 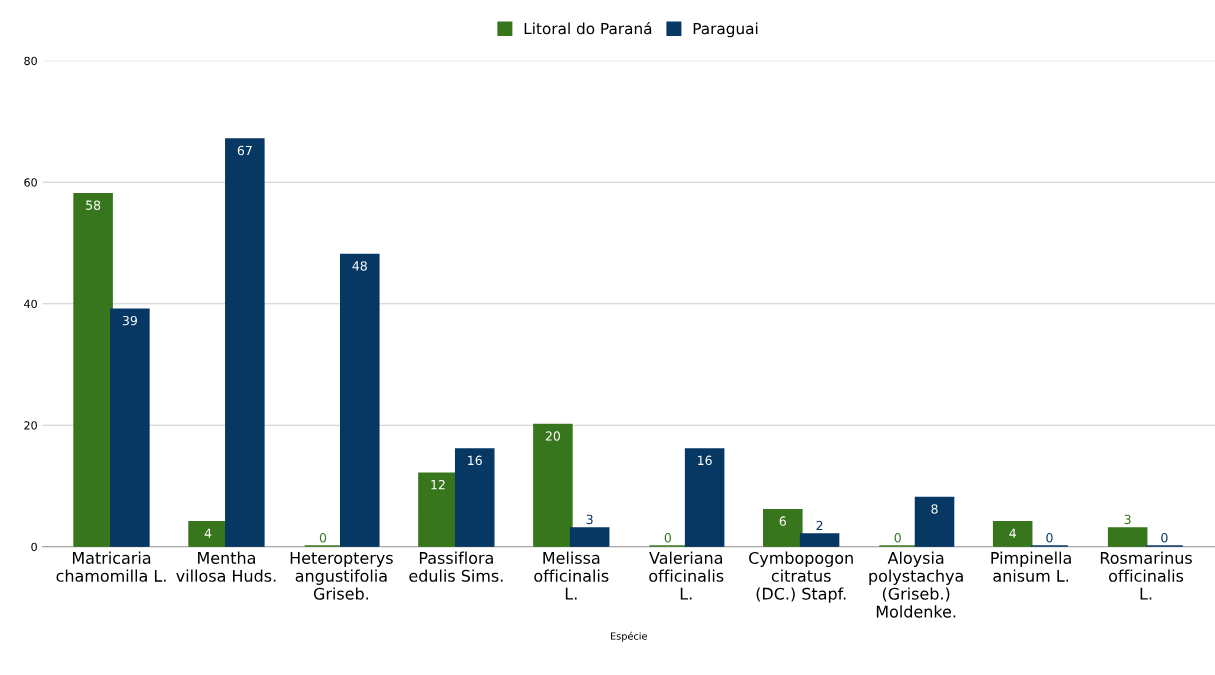 I want to click on x-tick-label: Aloysia polystachya (Griseb.) Moldenke., so click(x=916, y=584).